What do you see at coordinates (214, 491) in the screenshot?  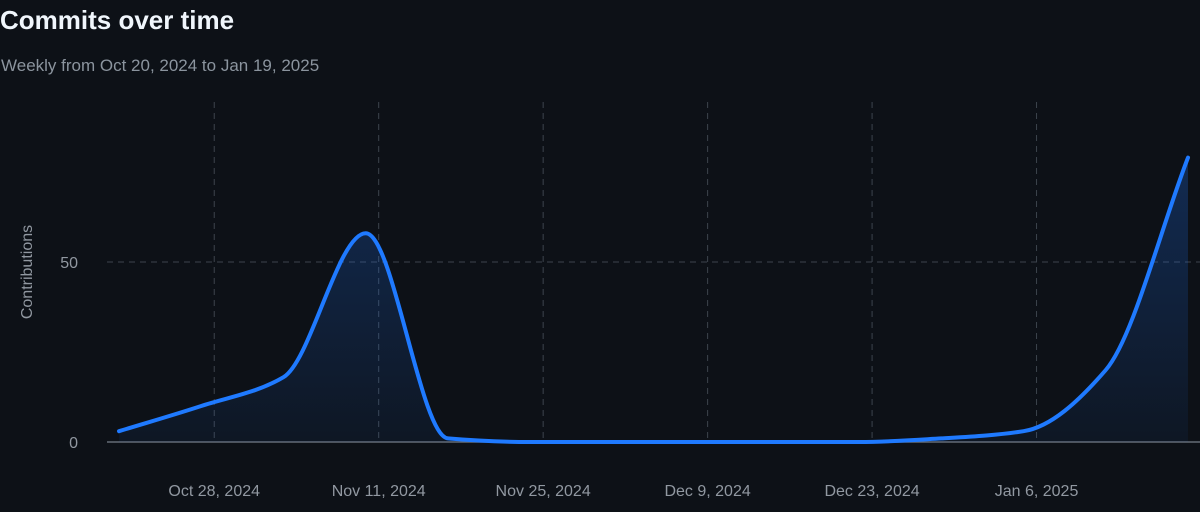 I see `x-tick-label: Oct 28, 2024` at bounding box center [214, 491].